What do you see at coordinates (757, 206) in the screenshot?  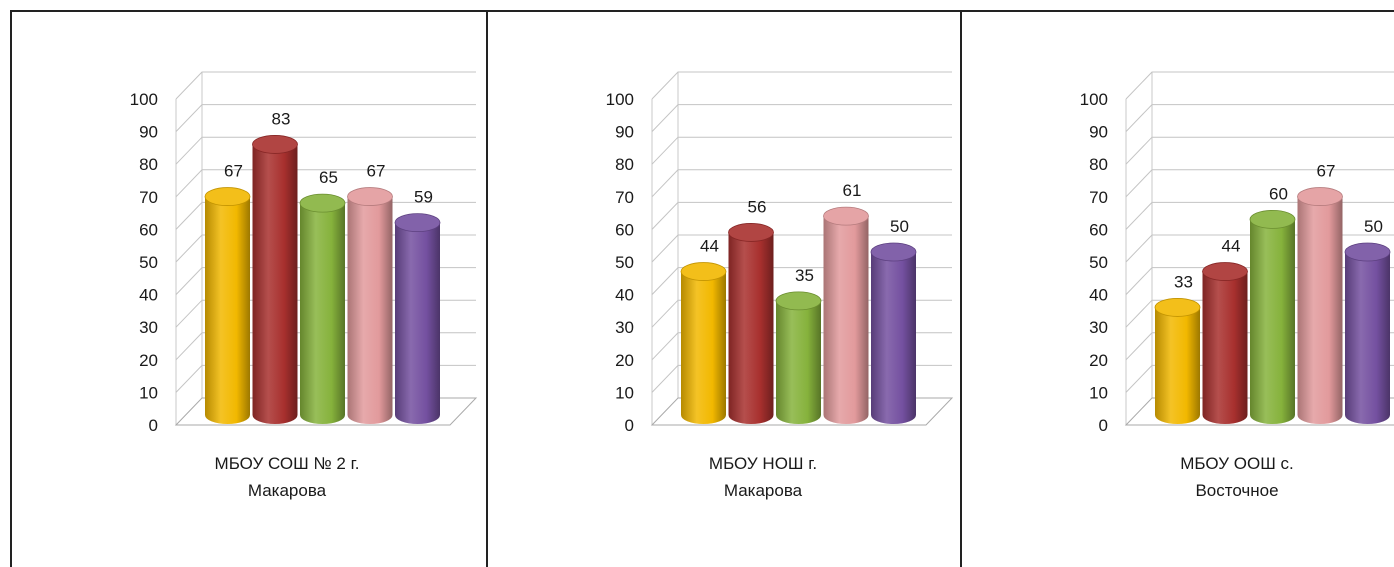 I see `data-label: 56` at bounding box center [757, 206].